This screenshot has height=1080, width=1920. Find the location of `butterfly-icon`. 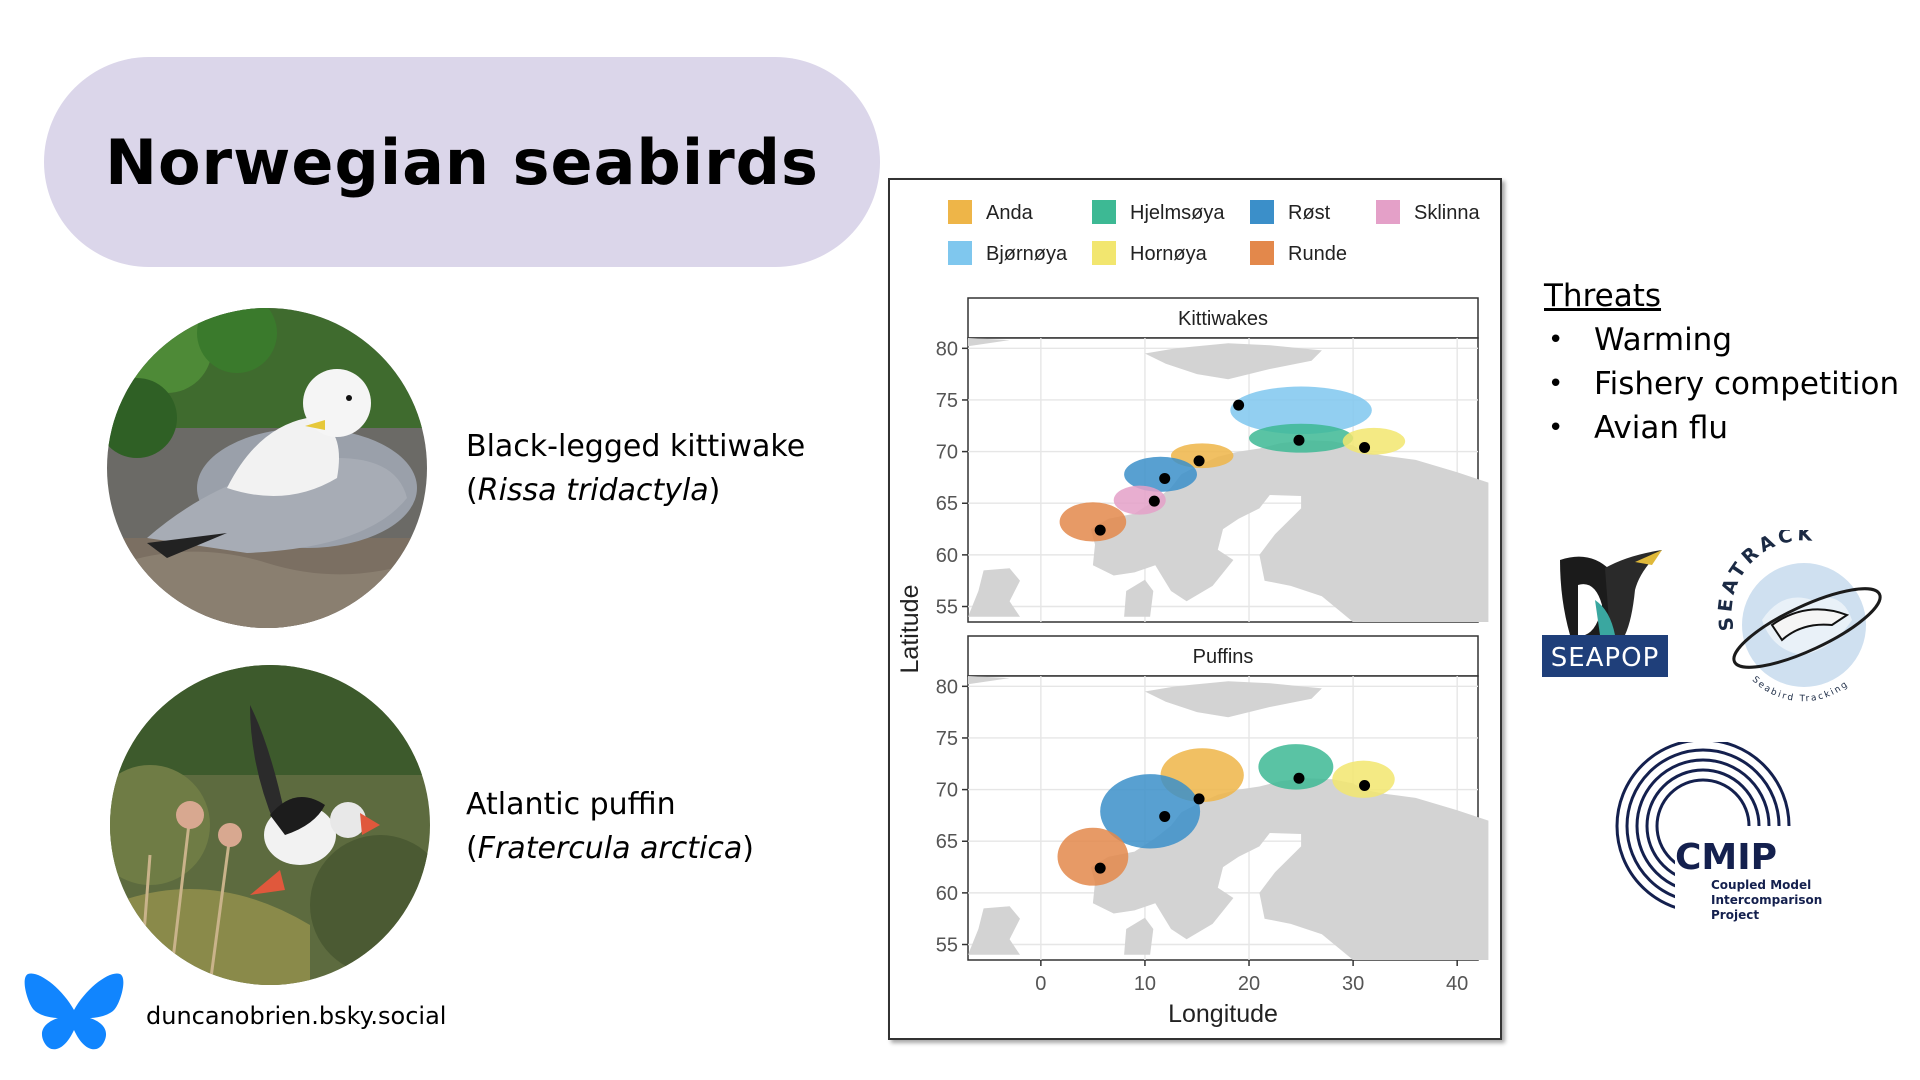

butterfly-icon is located at coordinates (74, 1016).